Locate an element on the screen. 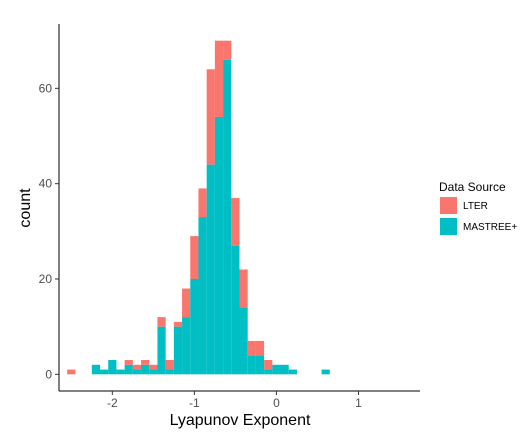 This screenshot has height=432, width=529. legend: Data Source LTER MASTREE+ is located at coordinates (478, 207).